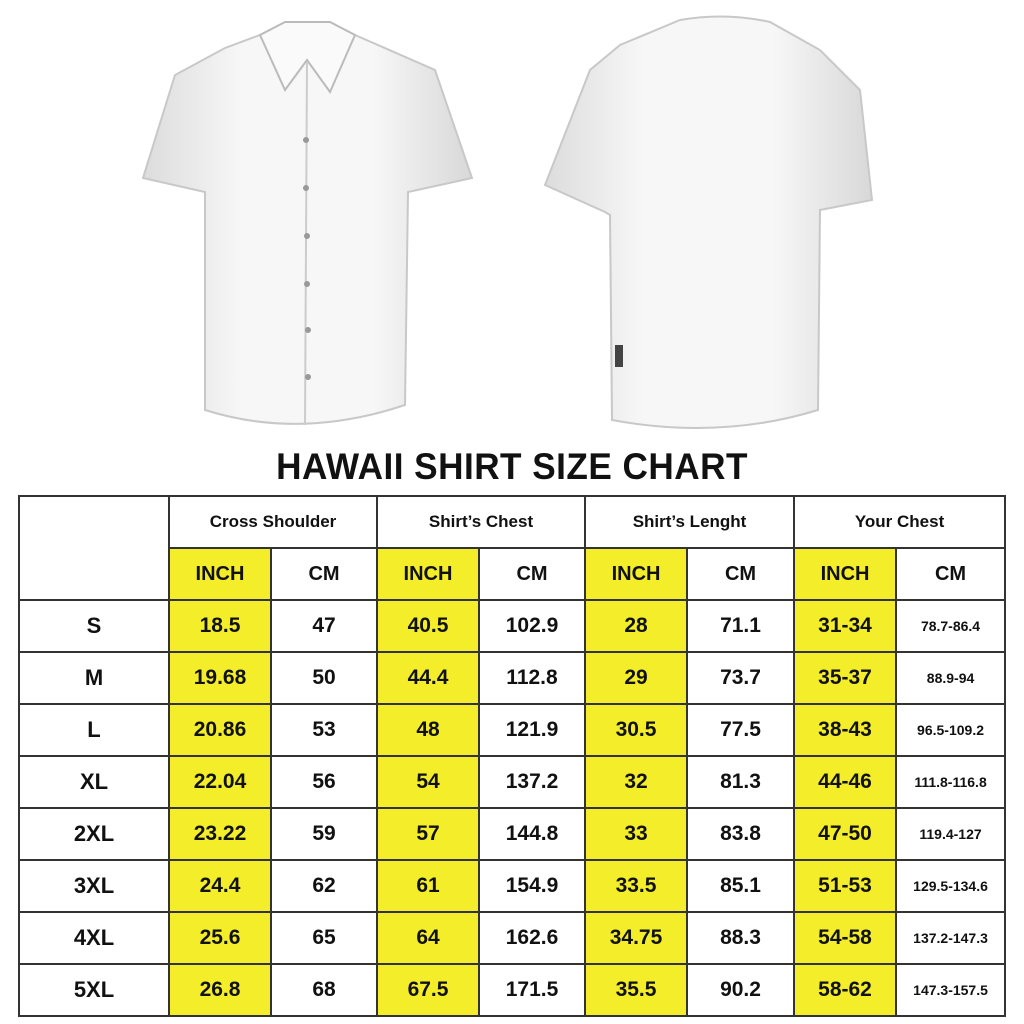  Describe the element at coordinates (636, 782) in the screenshot. I see `table-cell: 32` at that location.